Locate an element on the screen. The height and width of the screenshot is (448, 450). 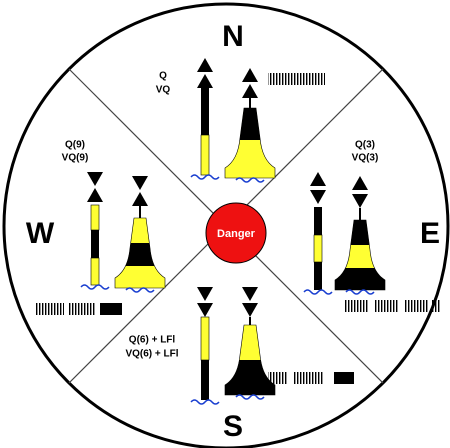
danger-label: Danger is located at coordinates (236, 234).